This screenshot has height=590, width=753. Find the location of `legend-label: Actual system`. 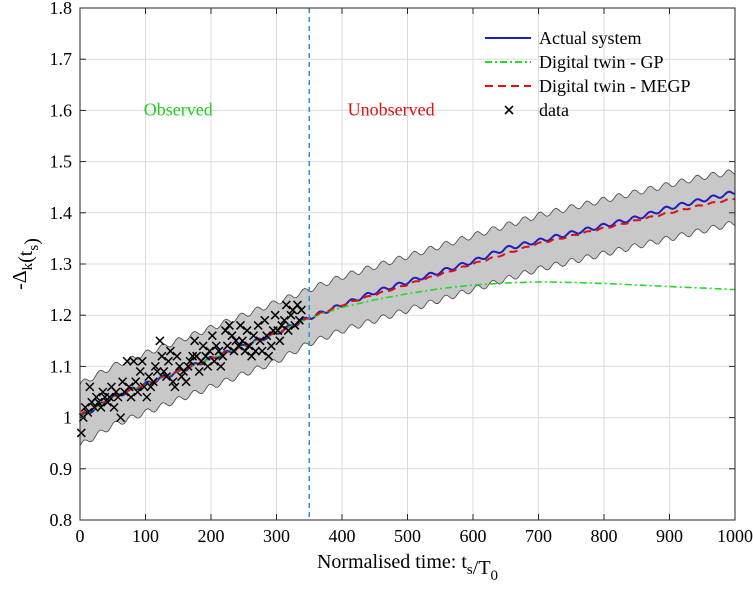

legend-label: Actual system is located at coordinates (590, 38).